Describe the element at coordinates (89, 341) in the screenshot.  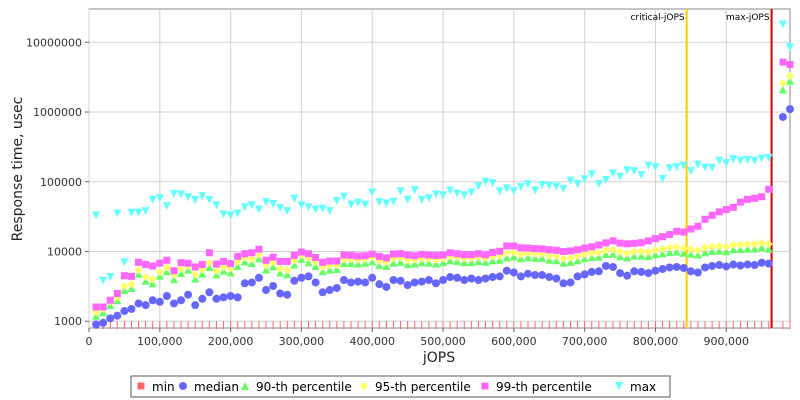
I see `x-tick-label: 0` at that location.